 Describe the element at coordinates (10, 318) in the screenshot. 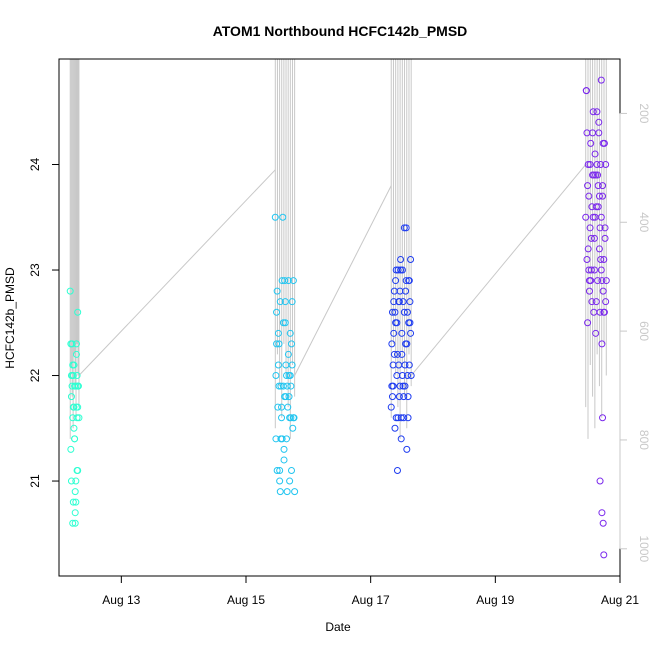

I see `y-axis-label: HCFC142b_PMSD` at that location.